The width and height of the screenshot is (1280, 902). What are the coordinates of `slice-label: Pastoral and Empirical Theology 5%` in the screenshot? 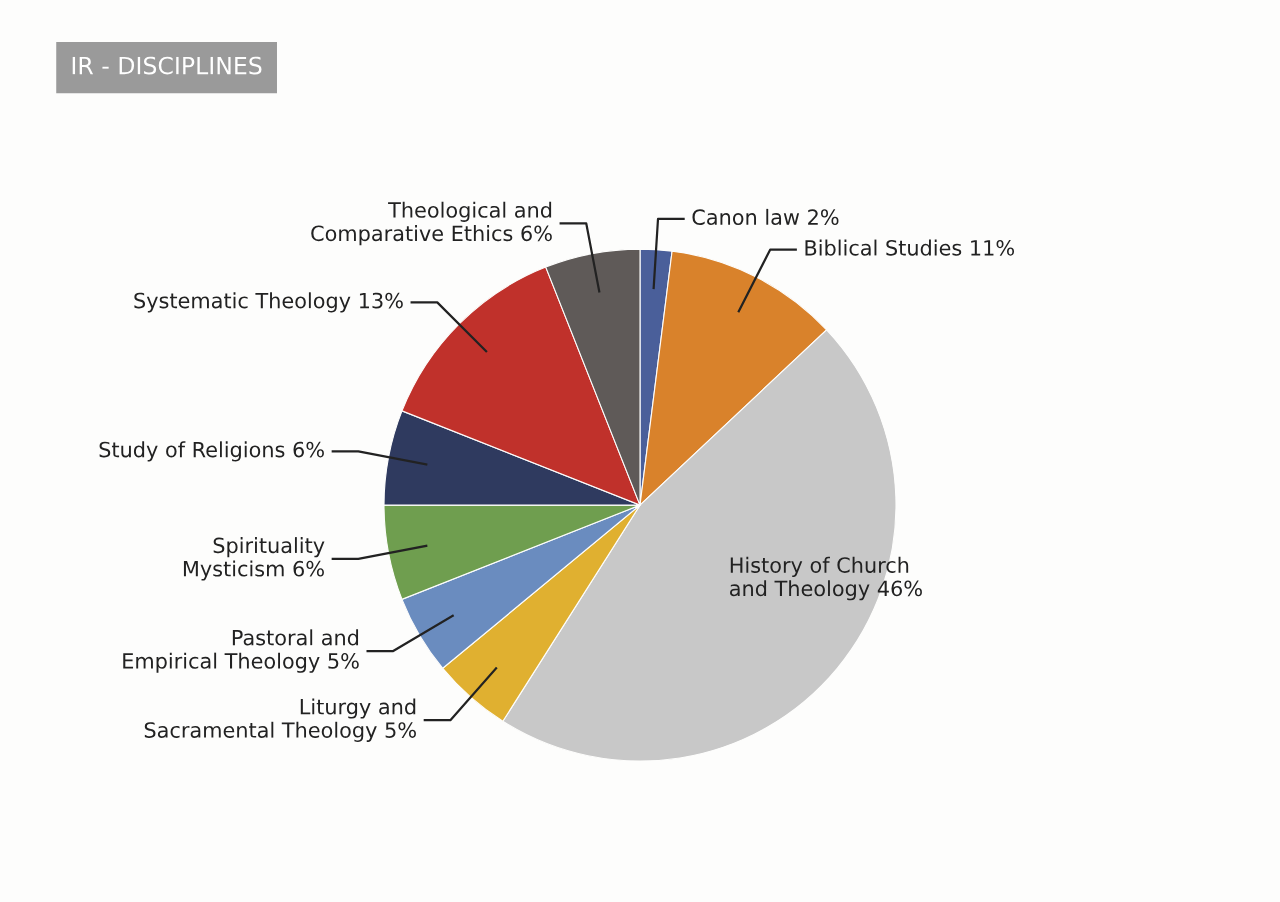 It's located at (241, 651).